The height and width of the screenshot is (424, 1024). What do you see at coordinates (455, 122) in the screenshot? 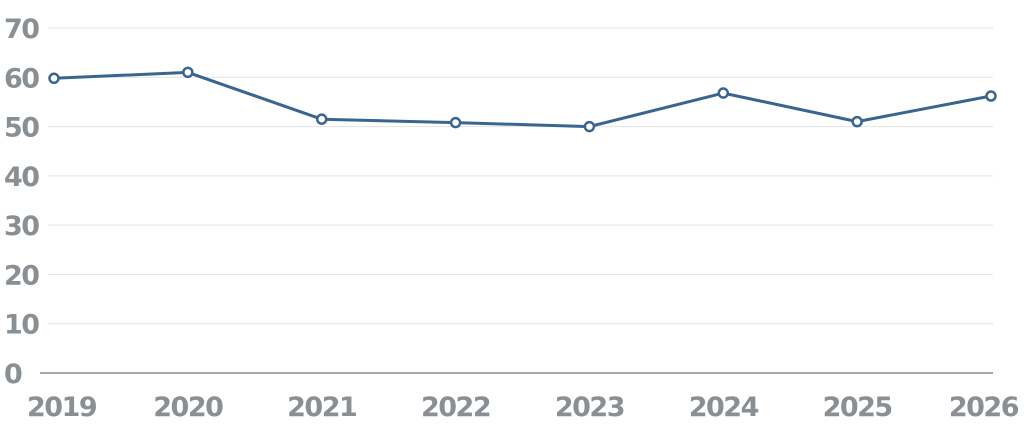
I see `data-point-2022` at bounding box center [455, 122].